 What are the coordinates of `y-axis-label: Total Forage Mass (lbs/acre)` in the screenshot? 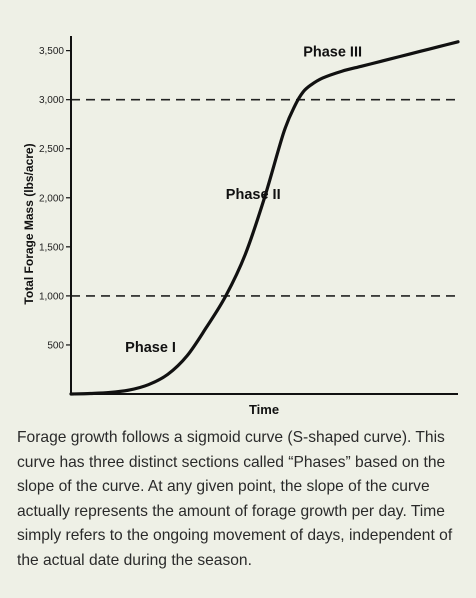 It's located at (29, 223).